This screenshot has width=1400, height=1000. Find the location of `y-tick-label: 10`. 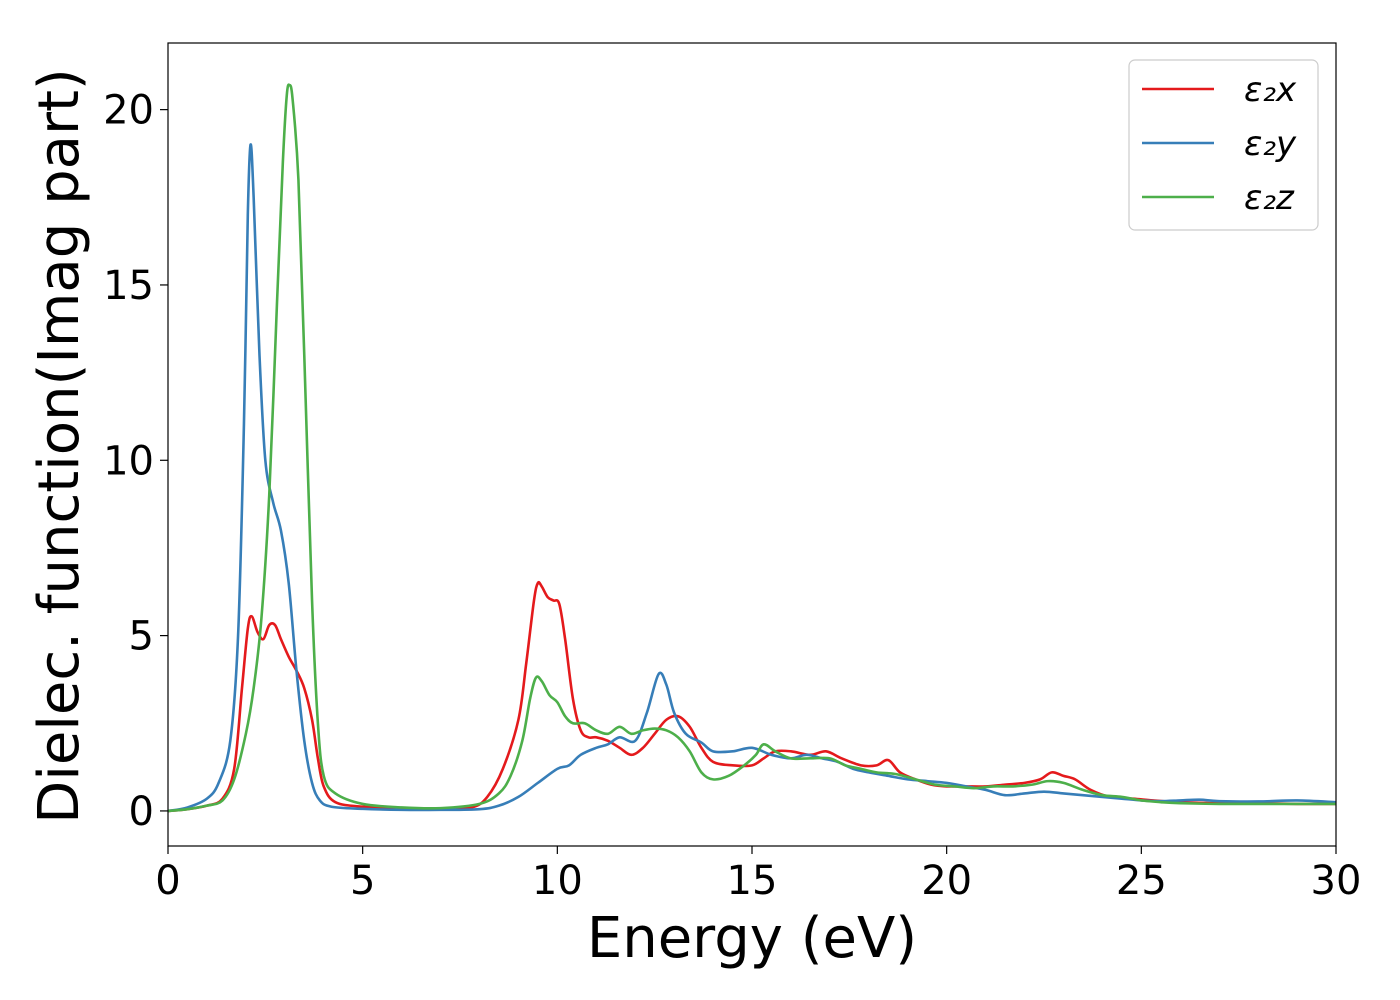

y-tick-label: 10 is located at coordinates (128, 461).